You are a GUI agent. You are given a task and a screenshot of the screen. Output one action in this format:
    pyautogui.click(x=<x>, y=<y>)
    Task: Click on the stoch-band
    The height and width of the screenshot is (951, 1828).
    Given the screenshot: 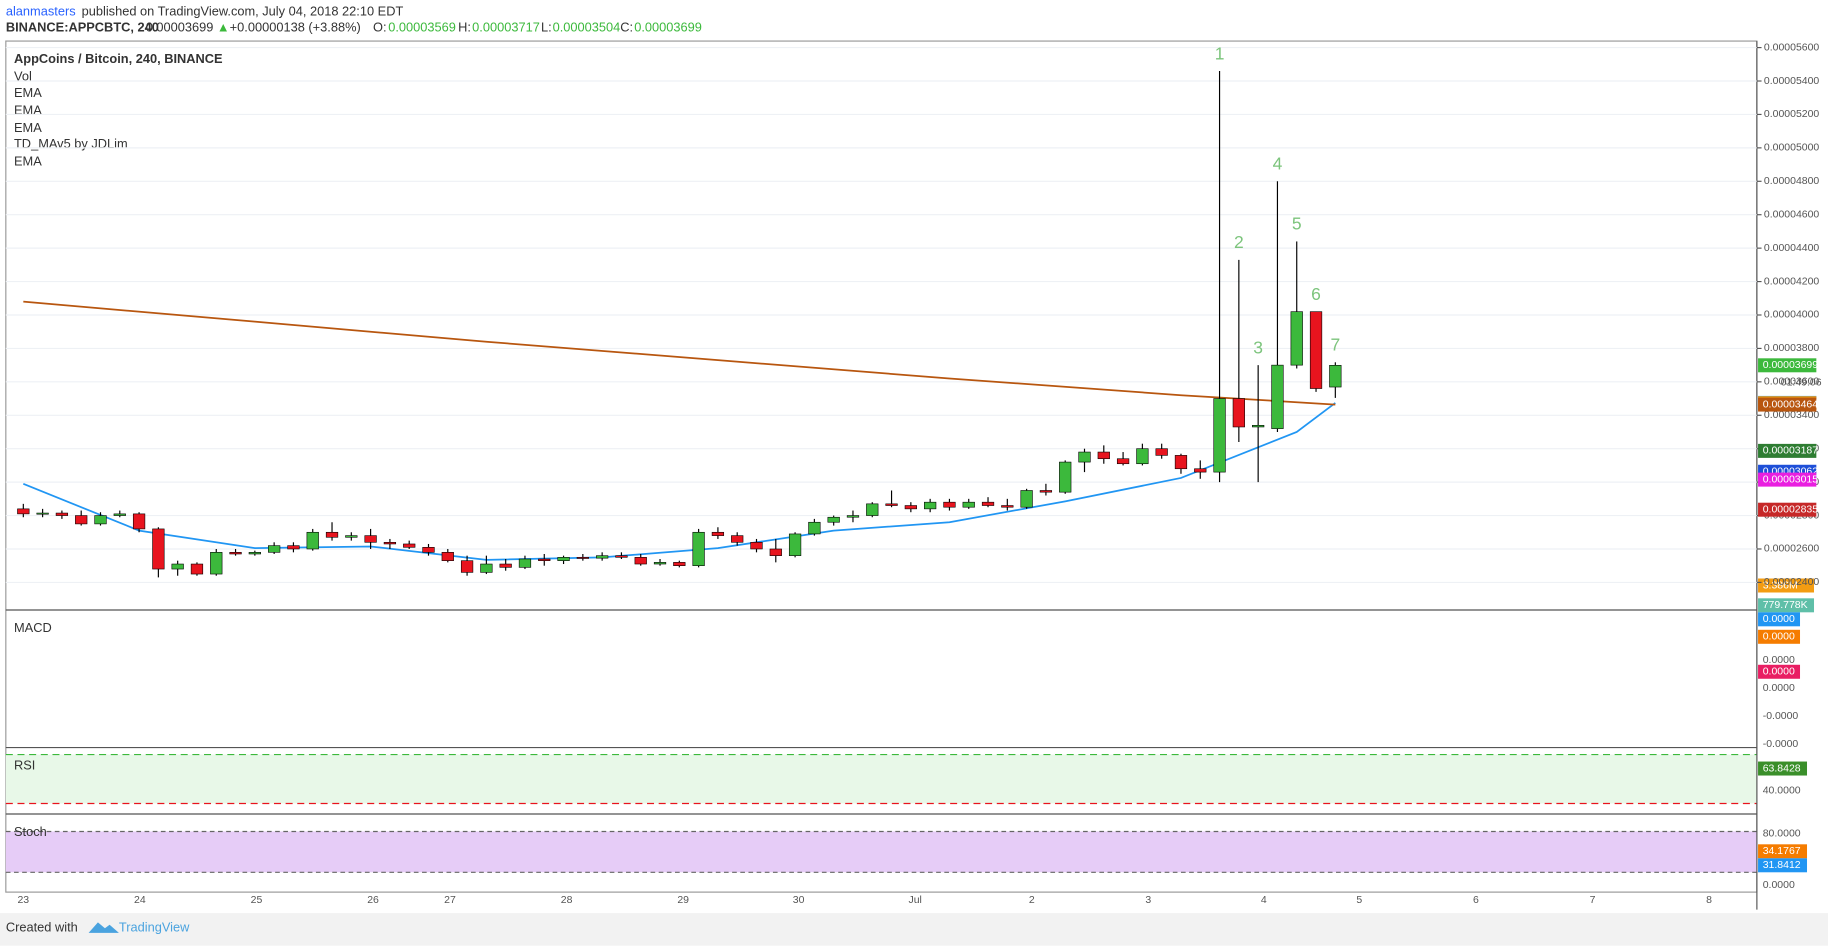 What is the action you would take?
    pyautogui.click(x=881, y=852)
    